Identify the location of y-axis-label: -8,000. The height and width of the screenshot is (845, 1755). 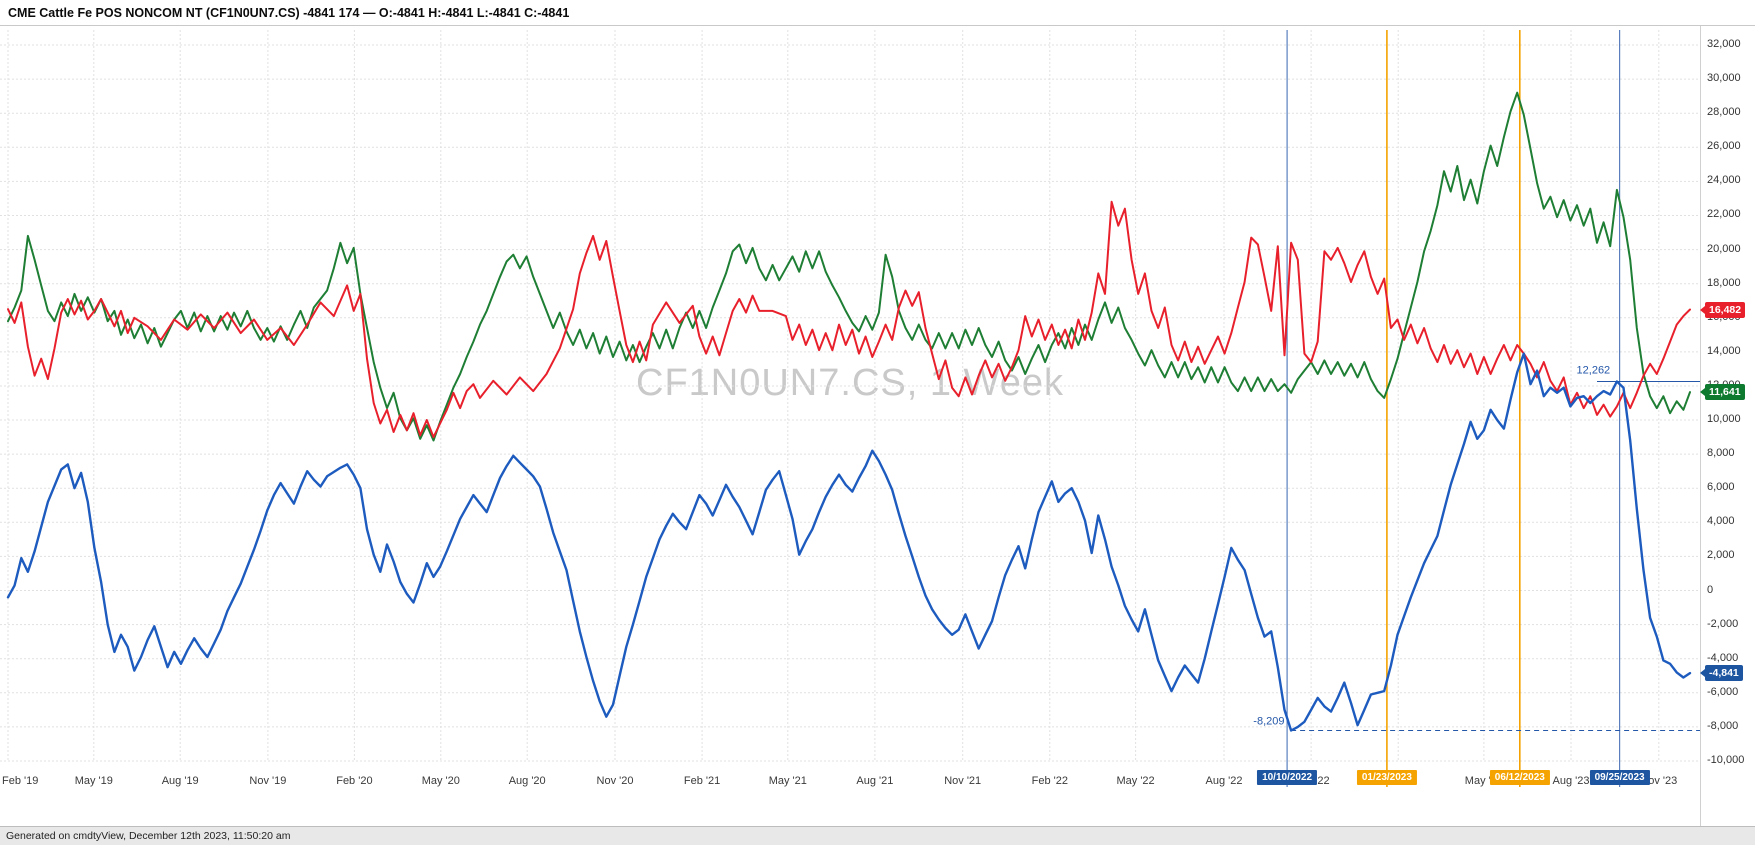
(1723, 725).